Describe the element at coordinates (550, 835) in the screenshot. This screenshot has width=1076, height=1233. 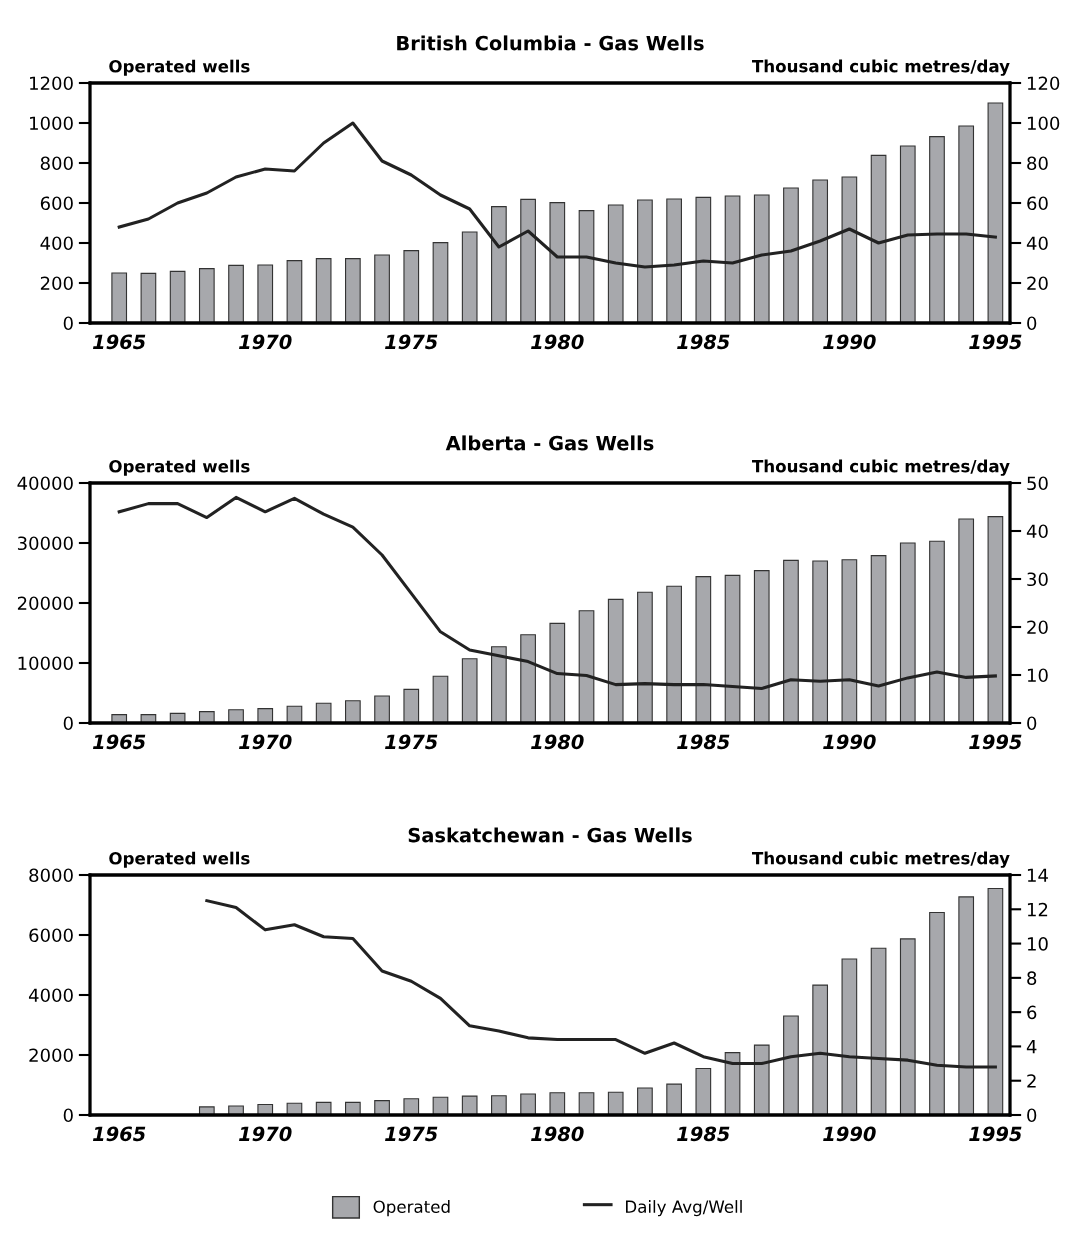
I see `chart-title: Saskatchewan - Gas Wells` at that location.